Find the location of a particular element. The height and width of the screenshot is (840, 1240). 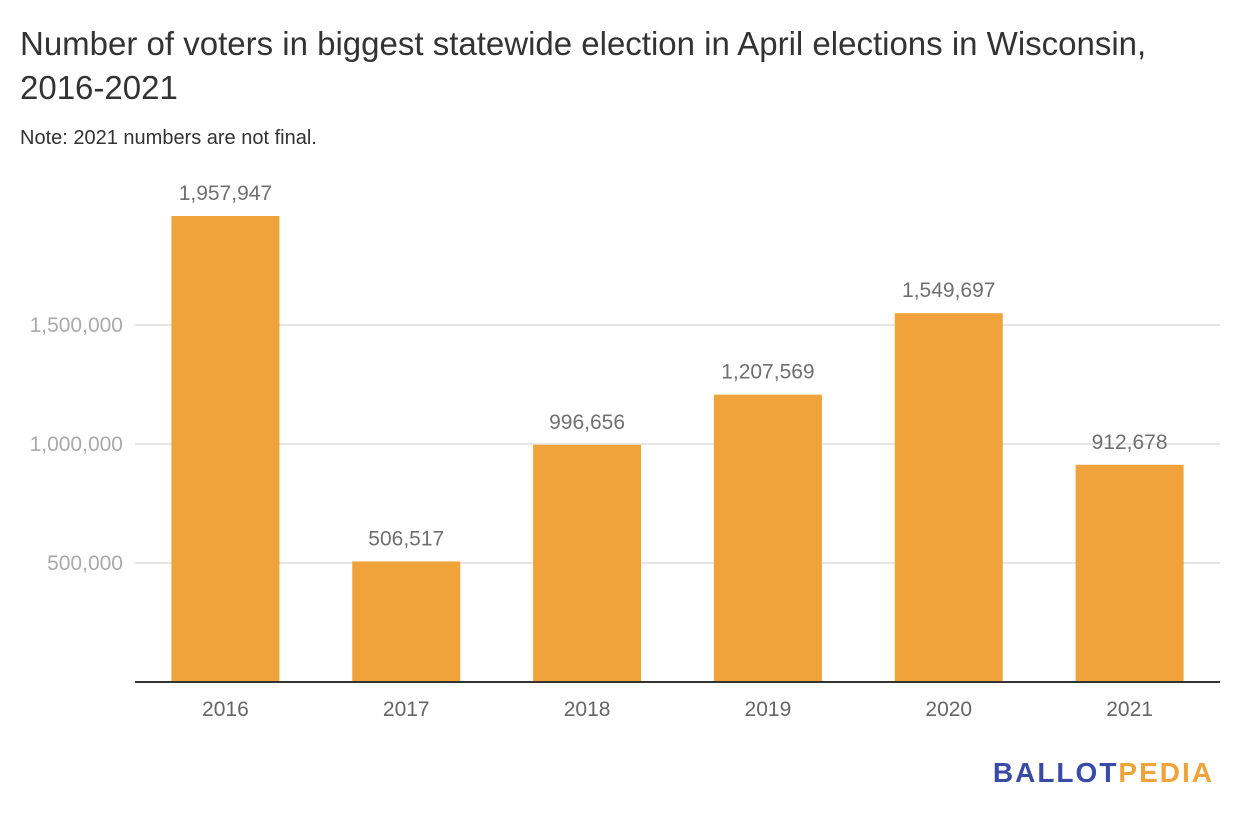

x-tick-label: 2017 is located at coordinates (406, 709).